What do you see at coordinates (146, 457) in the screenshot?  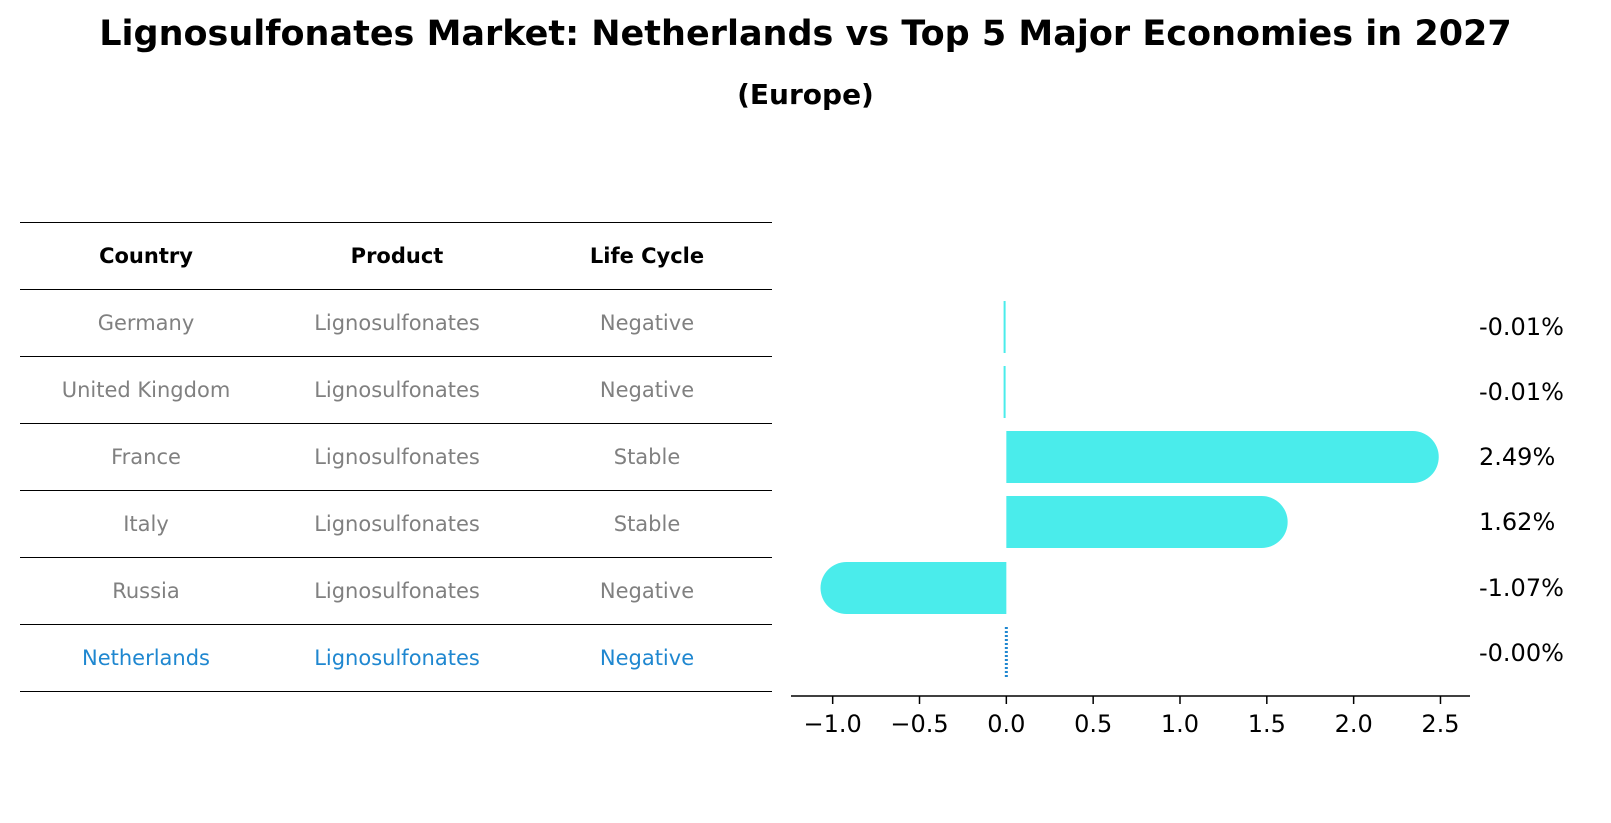 I see `cell-country: France` at bounding box center [146, 457].